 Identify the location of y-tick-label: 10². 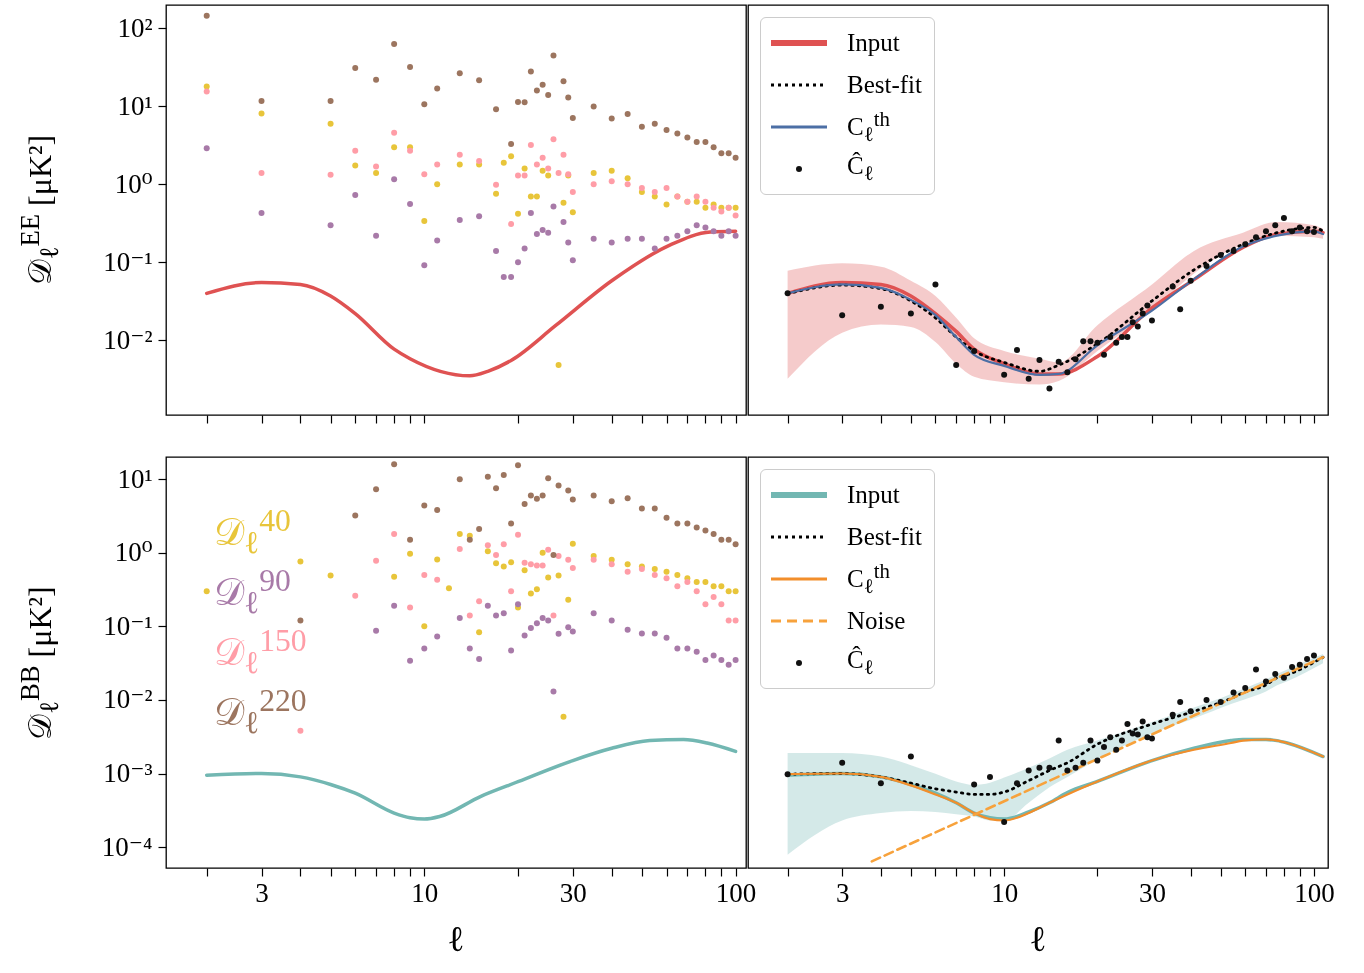
(135, 27).